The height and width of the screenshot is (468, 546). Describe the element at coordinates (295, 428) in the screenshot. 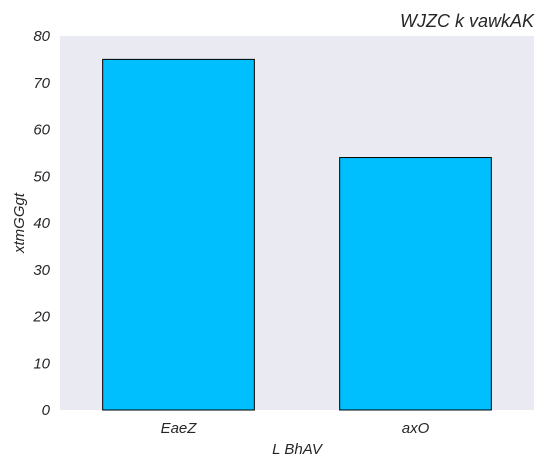

I see `x-tick-labels: EaeZ axO` at that location.